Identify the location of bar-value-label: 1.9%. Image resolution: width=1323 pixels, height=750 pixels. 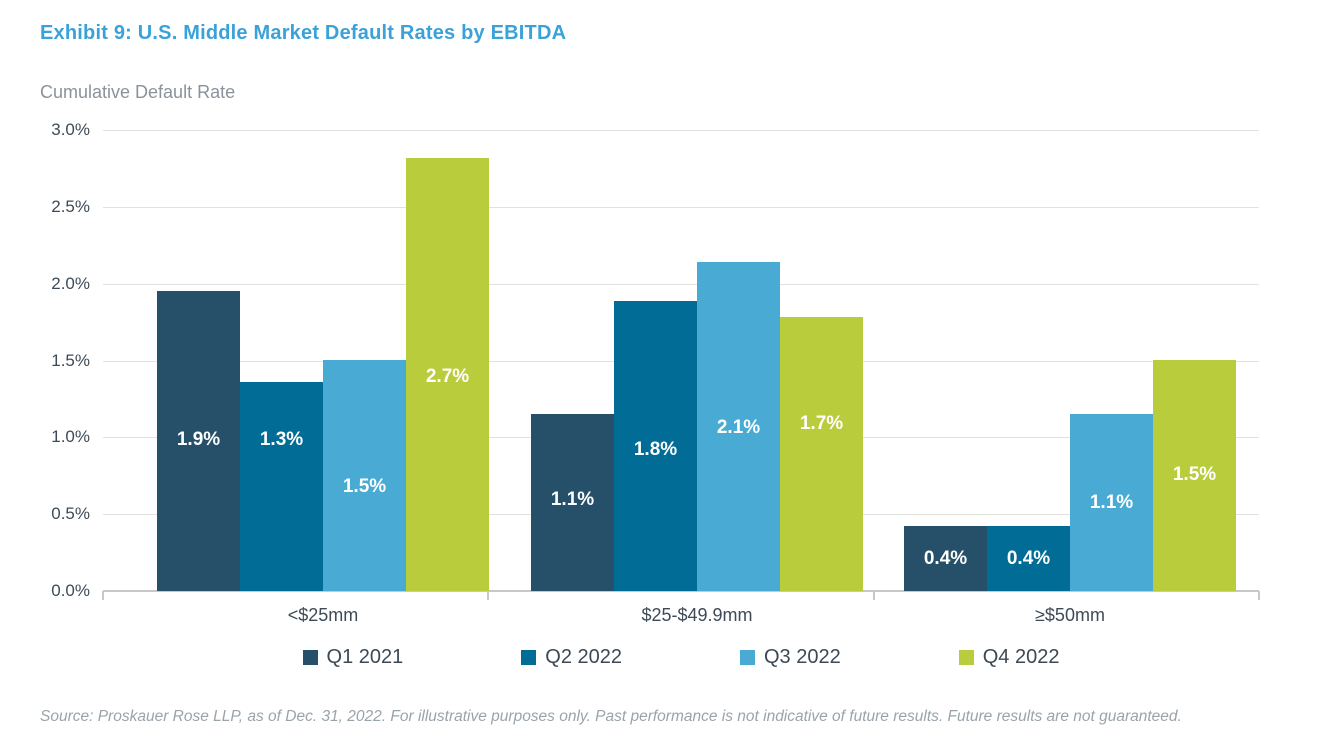
(198, 439).